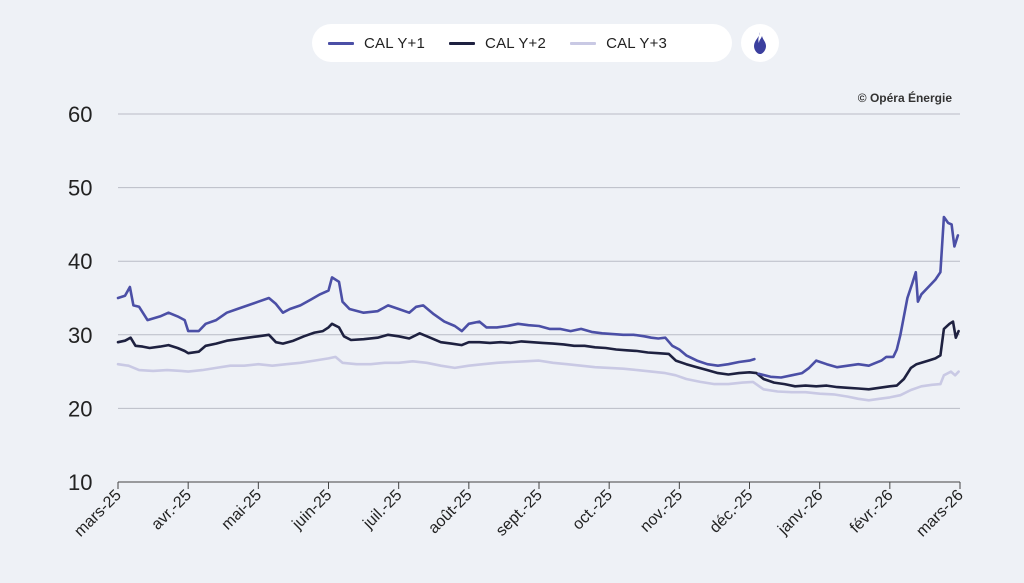 This screenshot has height=583, width=1024. I want to click on legend-label-cal-y1: CAL Y+1, so click(395, 43).